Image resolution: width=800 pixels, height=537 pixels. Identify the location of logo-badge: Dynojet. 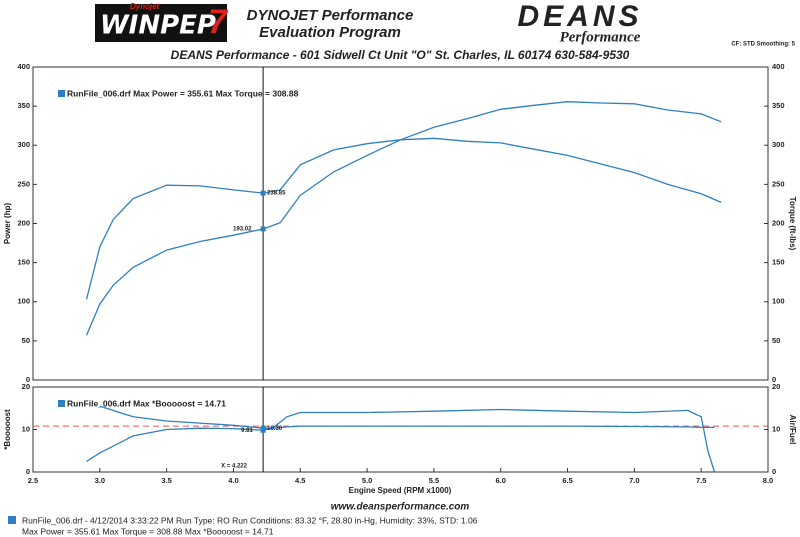
(145, 6).